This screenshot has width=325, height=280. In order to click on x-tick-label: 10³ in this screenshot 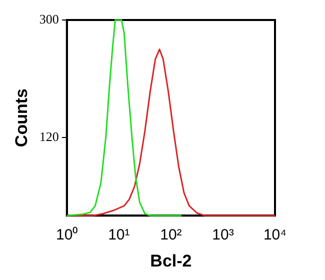, I will do `click(223, 235)`.